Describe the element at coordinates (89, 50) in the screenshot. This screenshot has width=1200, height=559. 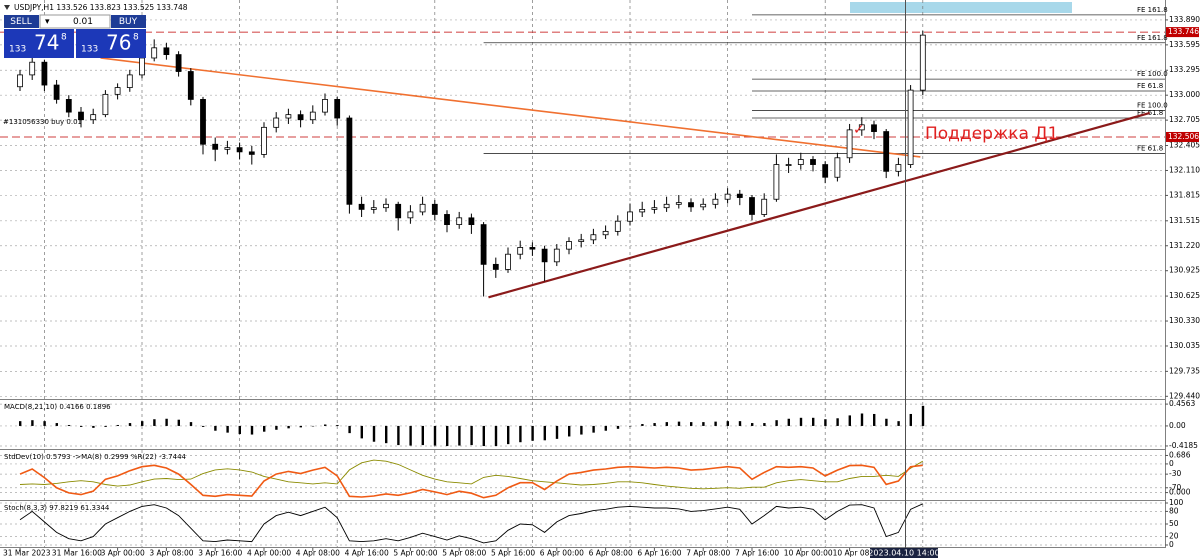
I see `buy-price-big: 133` at that location.